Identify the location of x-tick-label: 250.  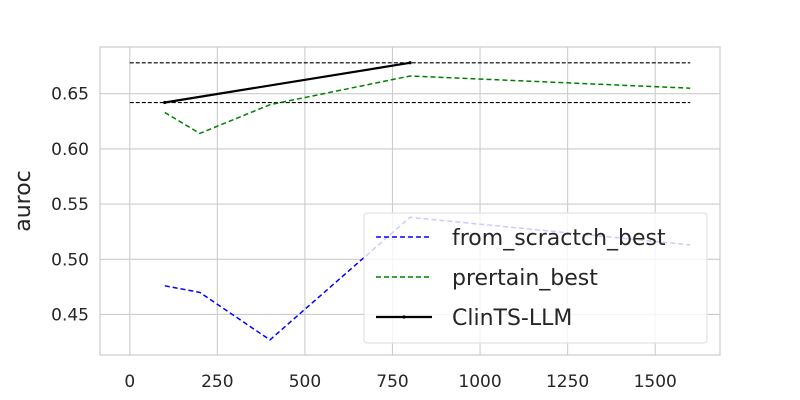
(217, 382).